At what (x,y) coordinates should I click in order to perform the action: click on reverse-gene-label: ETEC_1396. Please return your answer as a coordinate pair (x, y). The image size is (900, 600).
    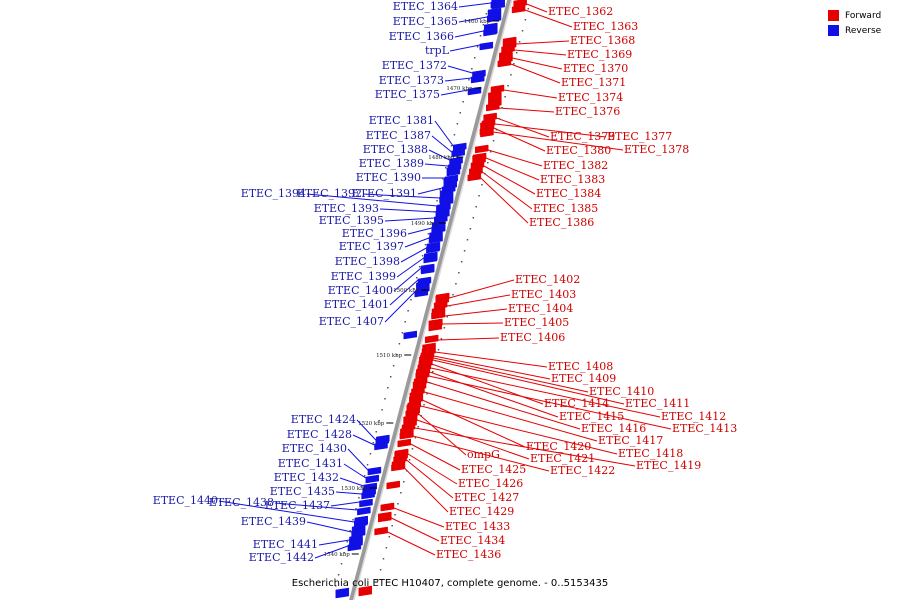
    Looking at the image, I should click on (374, 233).